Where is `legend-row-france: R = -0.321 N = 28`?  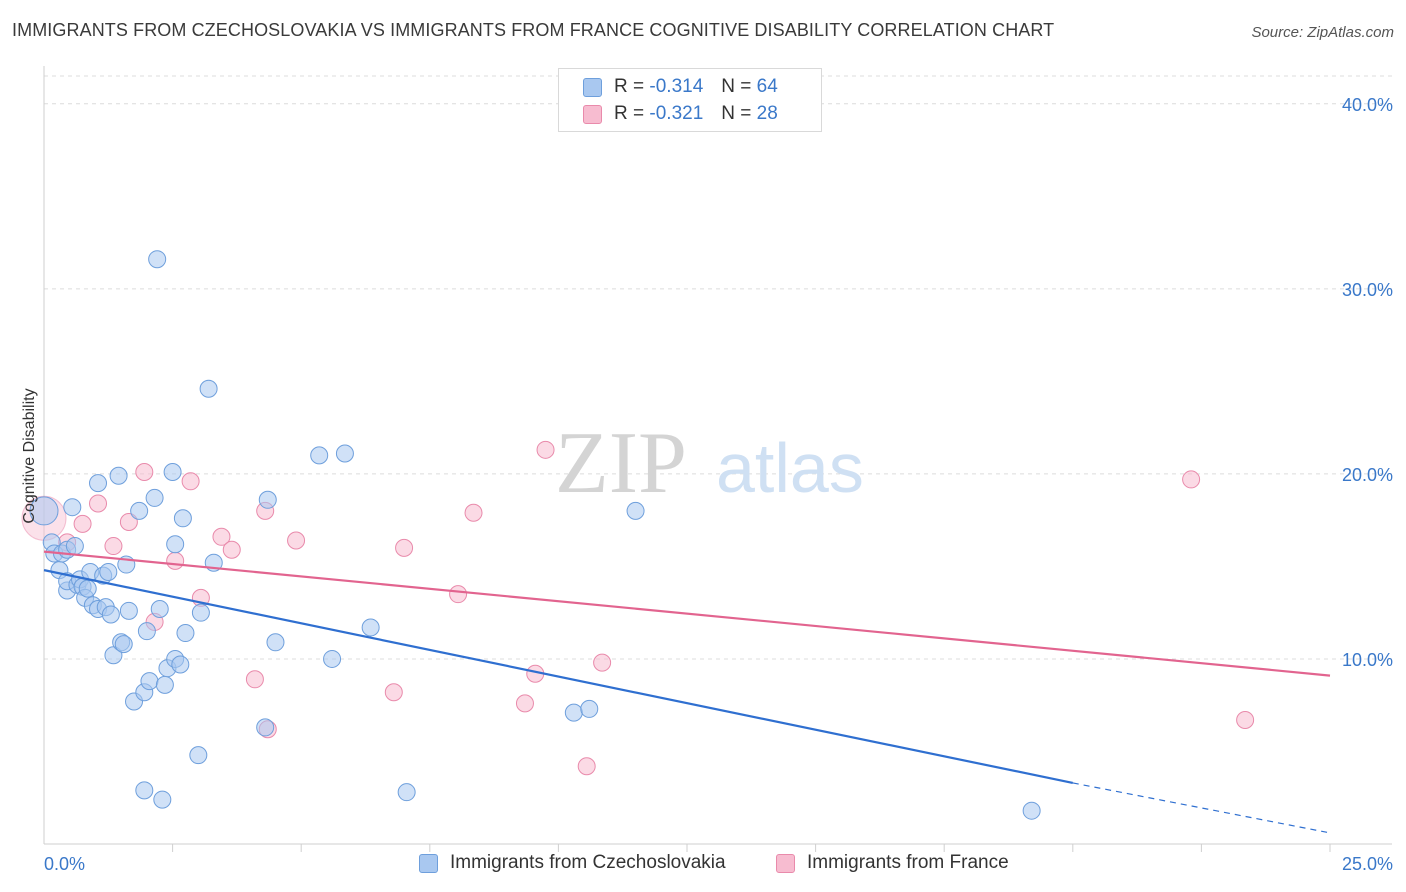
legend-row-france: R = -0.321 N = 28 is located at coordinates (680, 114).